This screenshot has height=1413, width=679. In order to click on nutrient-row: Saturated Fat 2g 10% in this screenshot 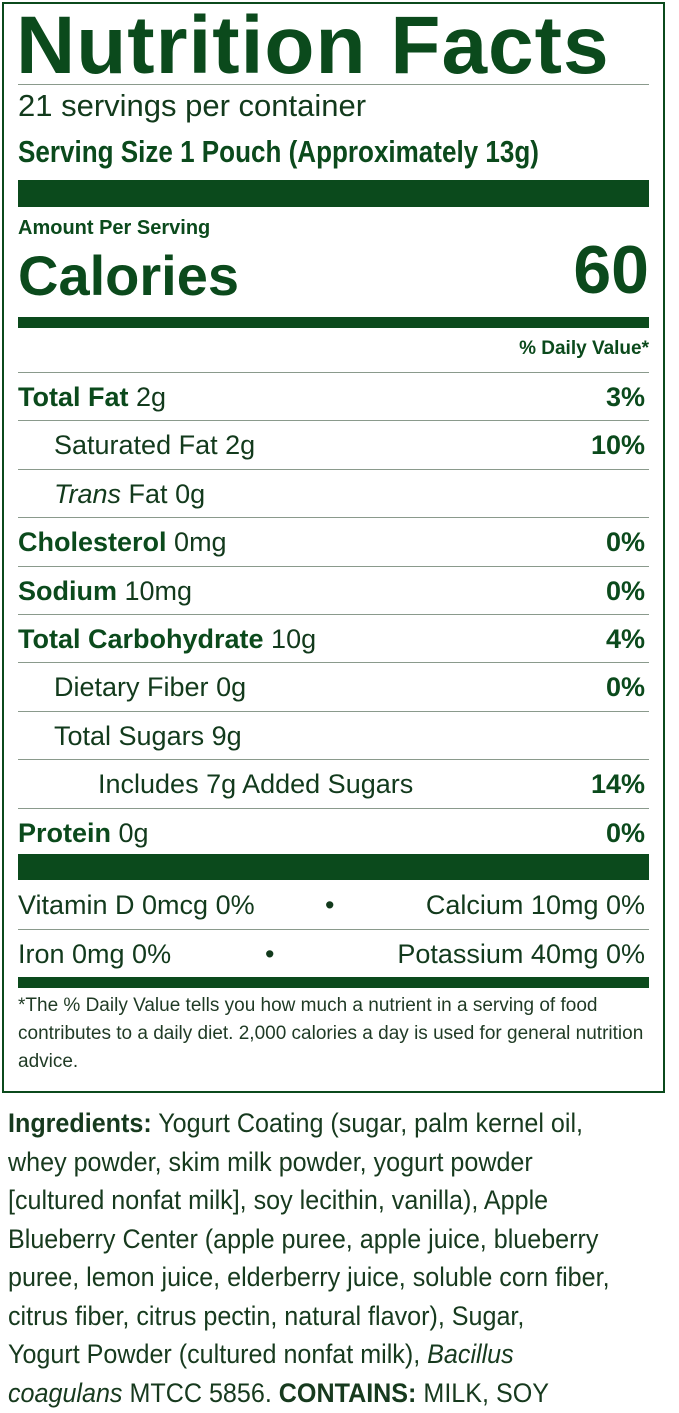, I will do `click(333, 445)`.